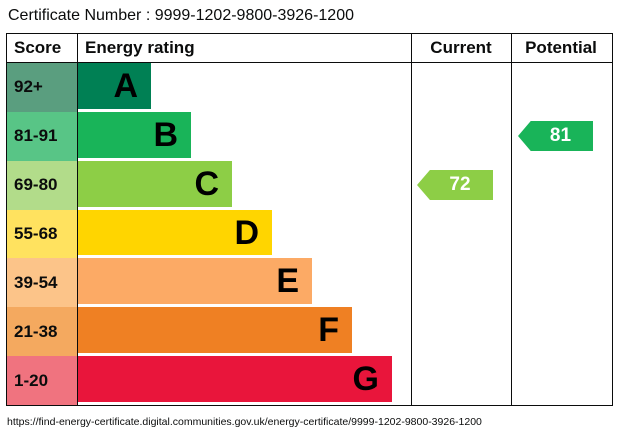 The height and width of the screenshot is (440, 620). Describe the element at coordinates (42, 87) in the screenshot. I see `score-cell: 92+` at that location.